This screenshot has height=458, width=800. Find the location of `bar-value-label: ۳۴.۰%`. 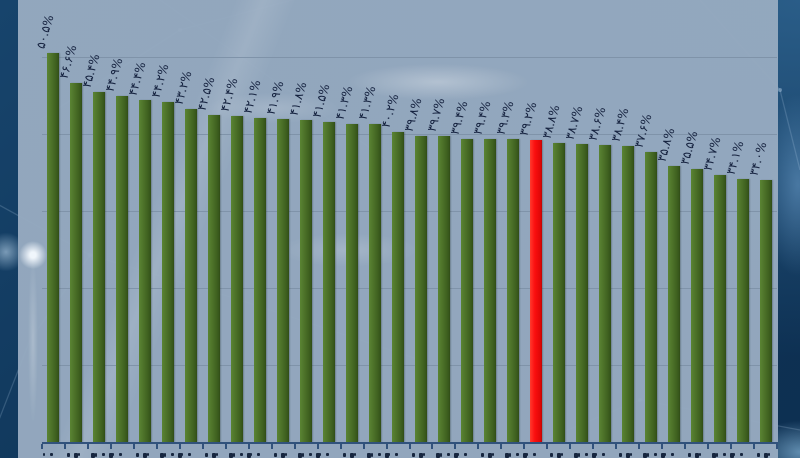

bar-value-label: ۳۴.۰% is located at coordinates (758, 159).